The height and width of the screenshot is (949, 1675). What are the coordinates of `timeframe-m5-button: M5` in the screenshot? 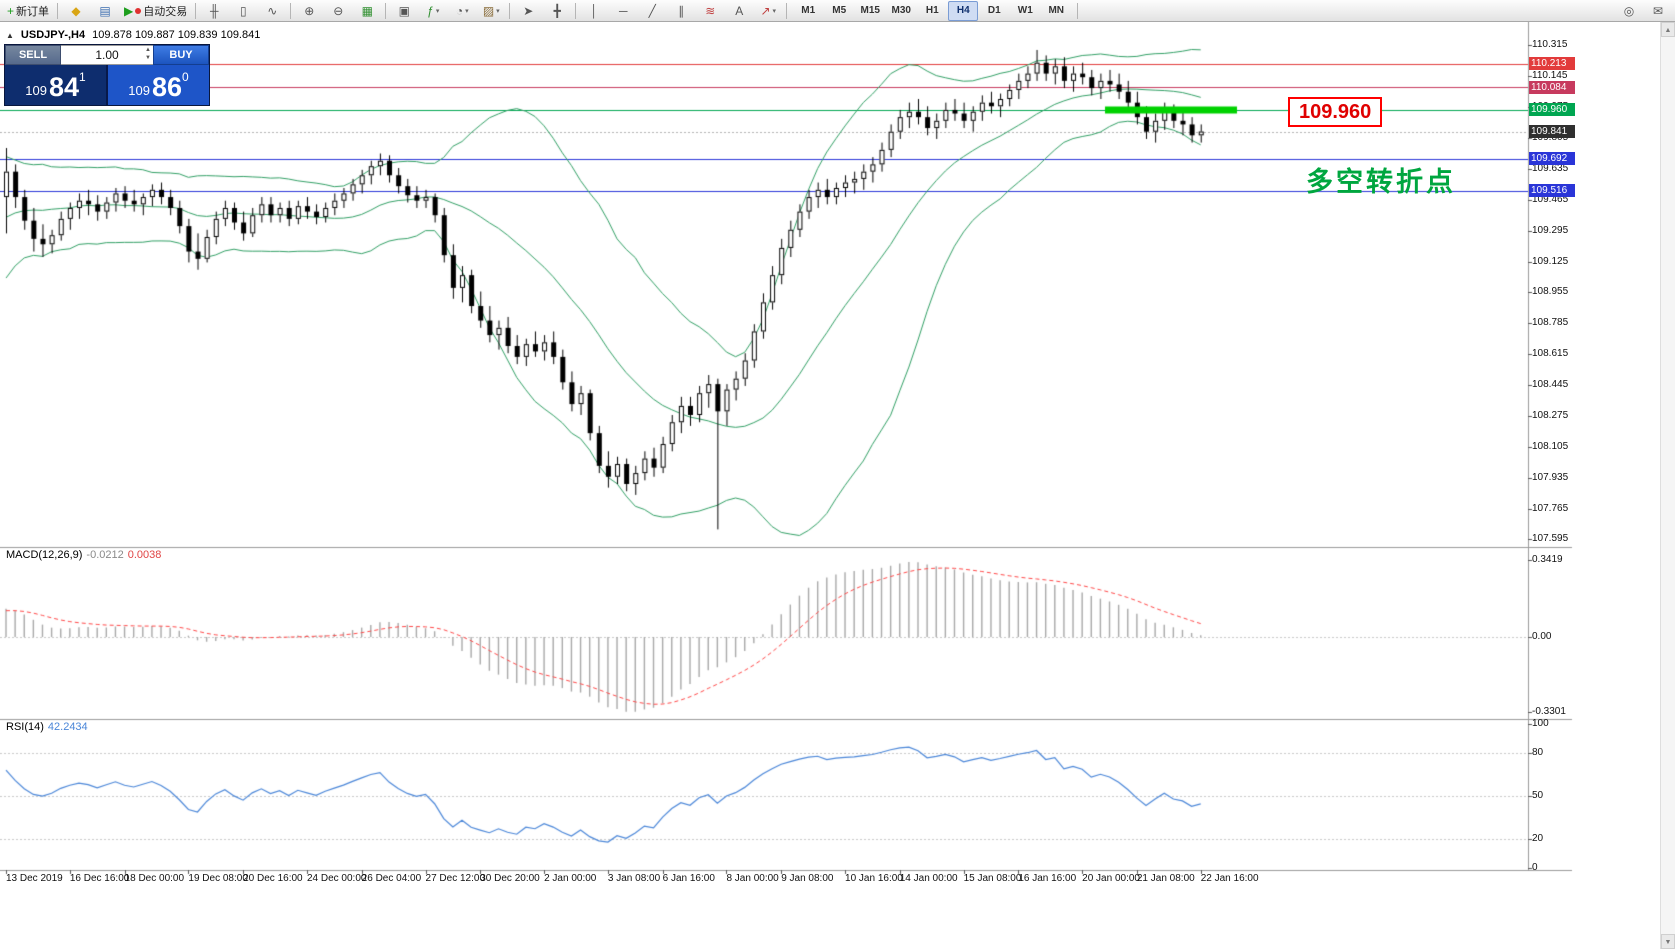 It's located at (839, 10).